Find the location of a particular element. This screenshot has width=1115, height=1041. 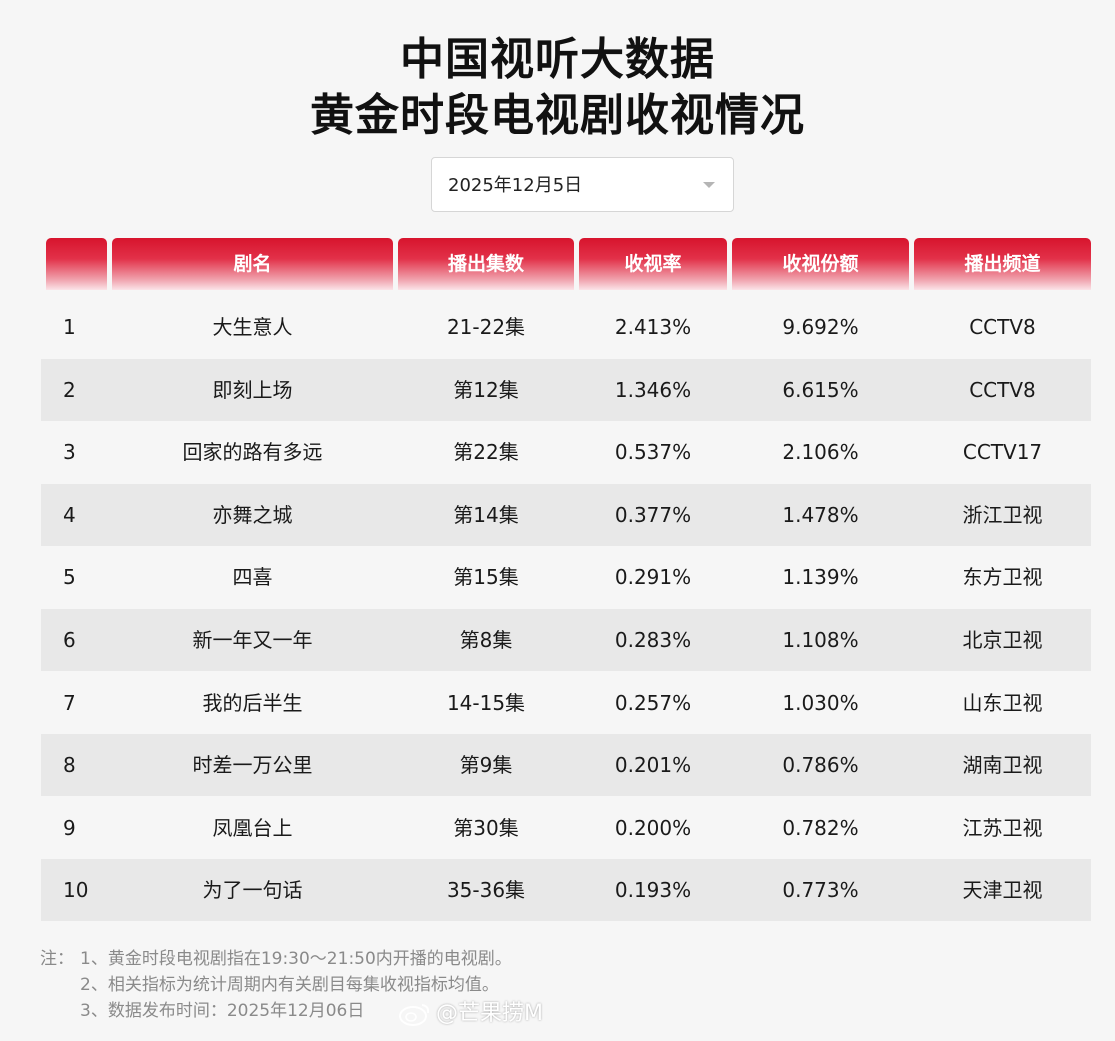

rank-cell: 1 is located at coordinates (69, 327).